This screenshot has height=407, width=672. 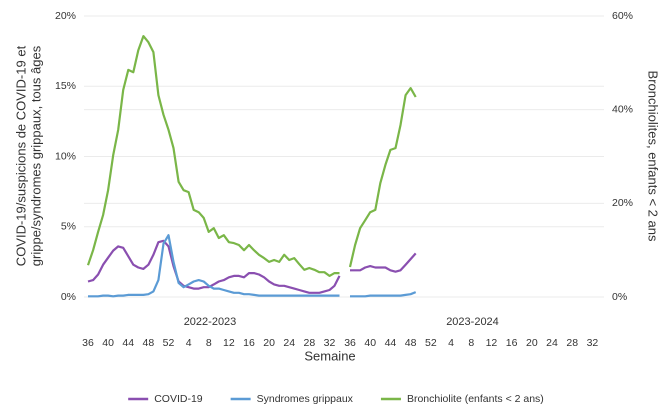 I want to click on y2-tick-label: 20%, so click(x=622, y=203).